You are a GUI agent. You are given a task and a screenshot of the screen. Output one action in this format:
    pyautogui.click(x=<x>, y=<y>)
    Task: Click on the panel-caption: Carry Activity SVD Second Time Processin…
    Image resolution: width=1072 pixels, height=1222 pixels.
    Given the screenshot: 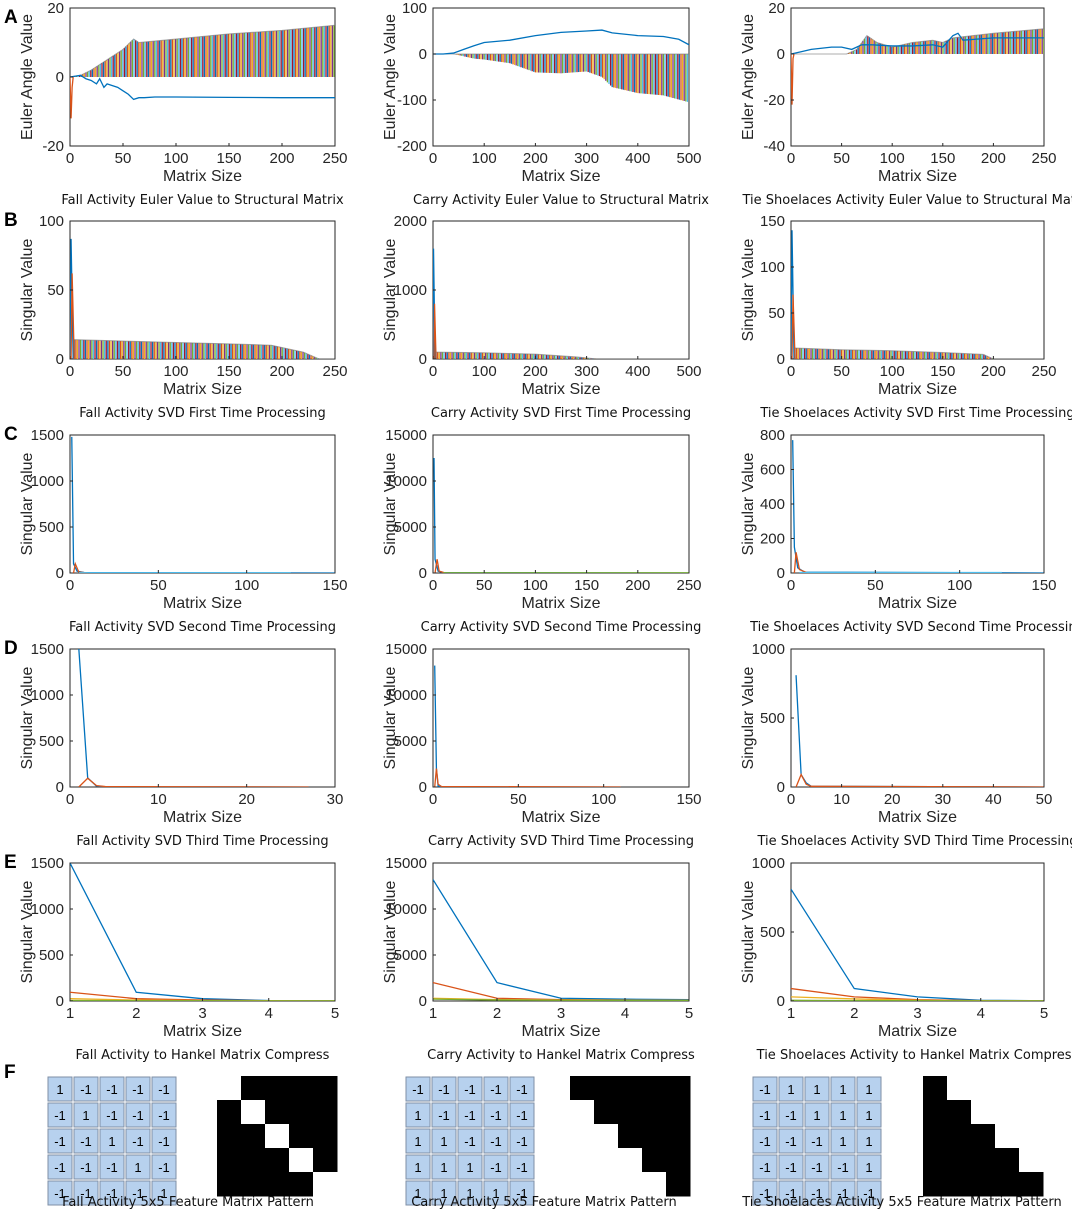 What is the action you would take?
    pyautogui.click(x=561, y=627)
    